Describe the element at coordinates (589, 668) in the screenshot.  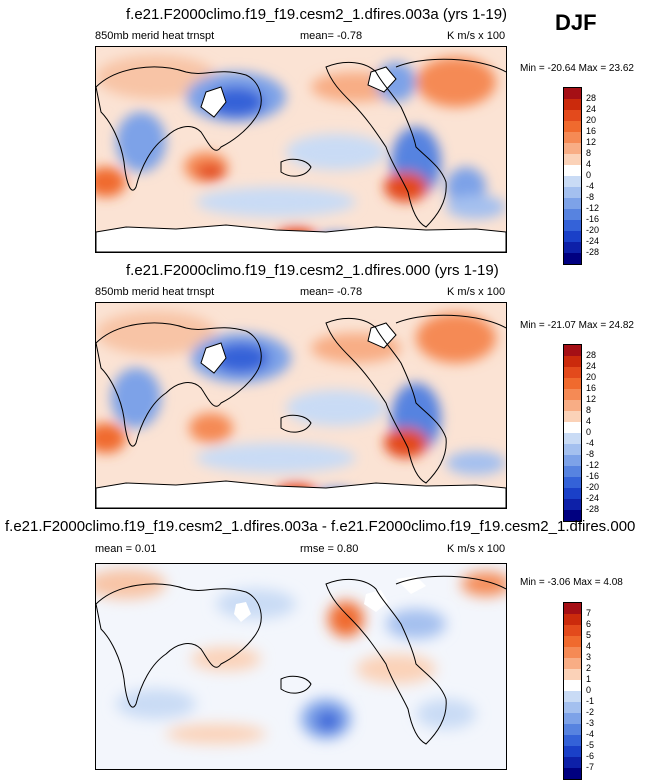
I see `panel3-colorbar-tick-label: 2` at that location.